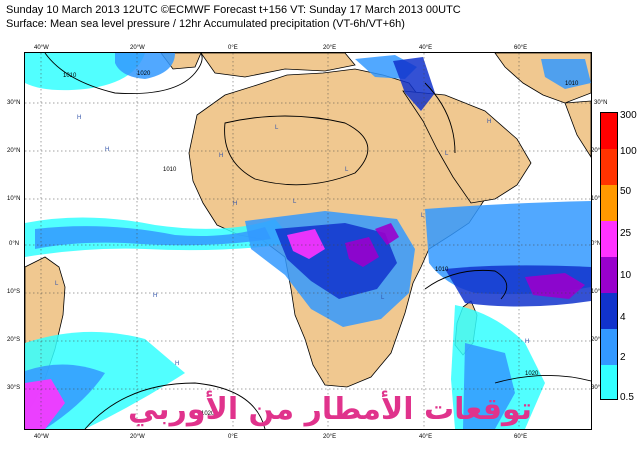 This screenshot has height=450, width=640. I want to click on precip-lake-victoria, so click(387, 234).